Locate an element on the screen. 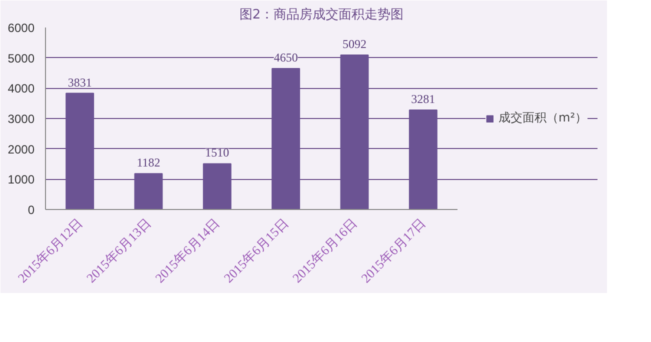 The height and width of the screenshot is (342, 651). legend-label: 成交面积（m²） is located at coordinates (542, 118).